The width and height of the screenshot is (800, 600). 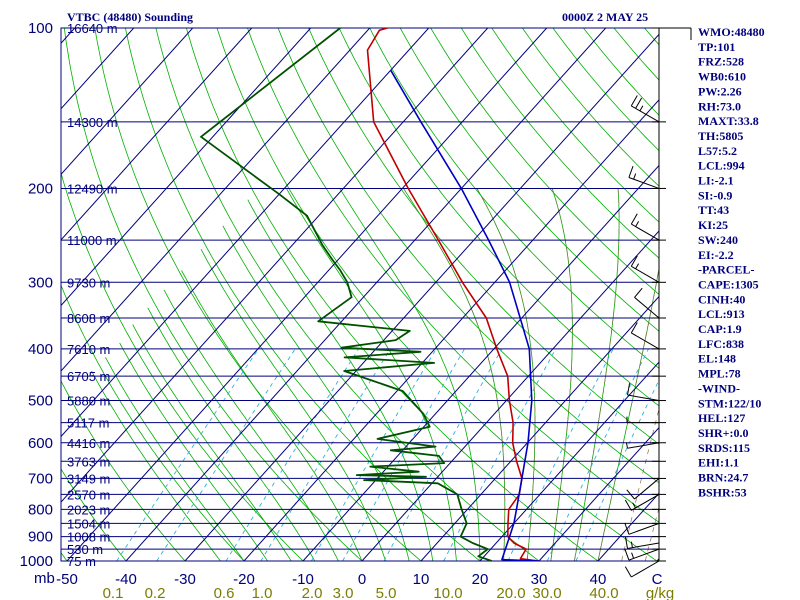 What do you see at coordinates (719, 388) in the screenshot?
I see `index-line: -WIND-` at bounding box center [719, 388].